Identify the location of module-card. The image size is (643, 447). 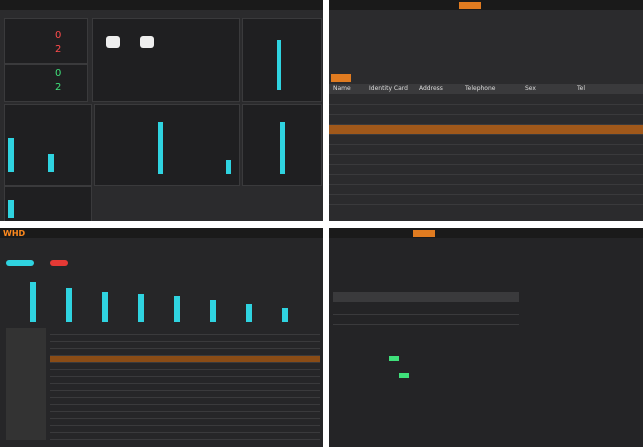
(166, 60).